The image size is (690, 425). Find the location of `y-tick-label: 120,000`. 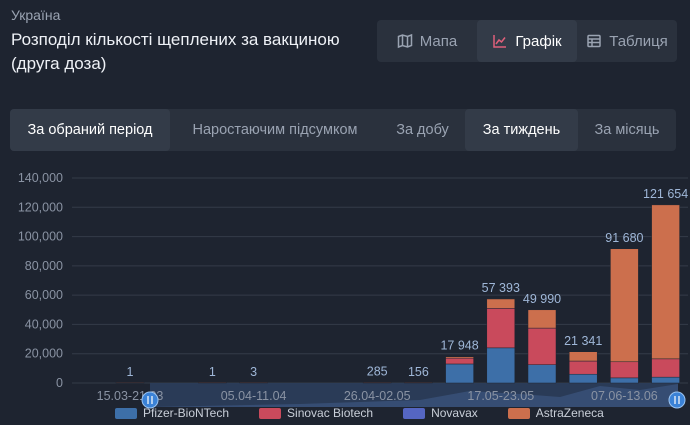

y-tick-label: 120,000 is located at coordinates (40, 207).